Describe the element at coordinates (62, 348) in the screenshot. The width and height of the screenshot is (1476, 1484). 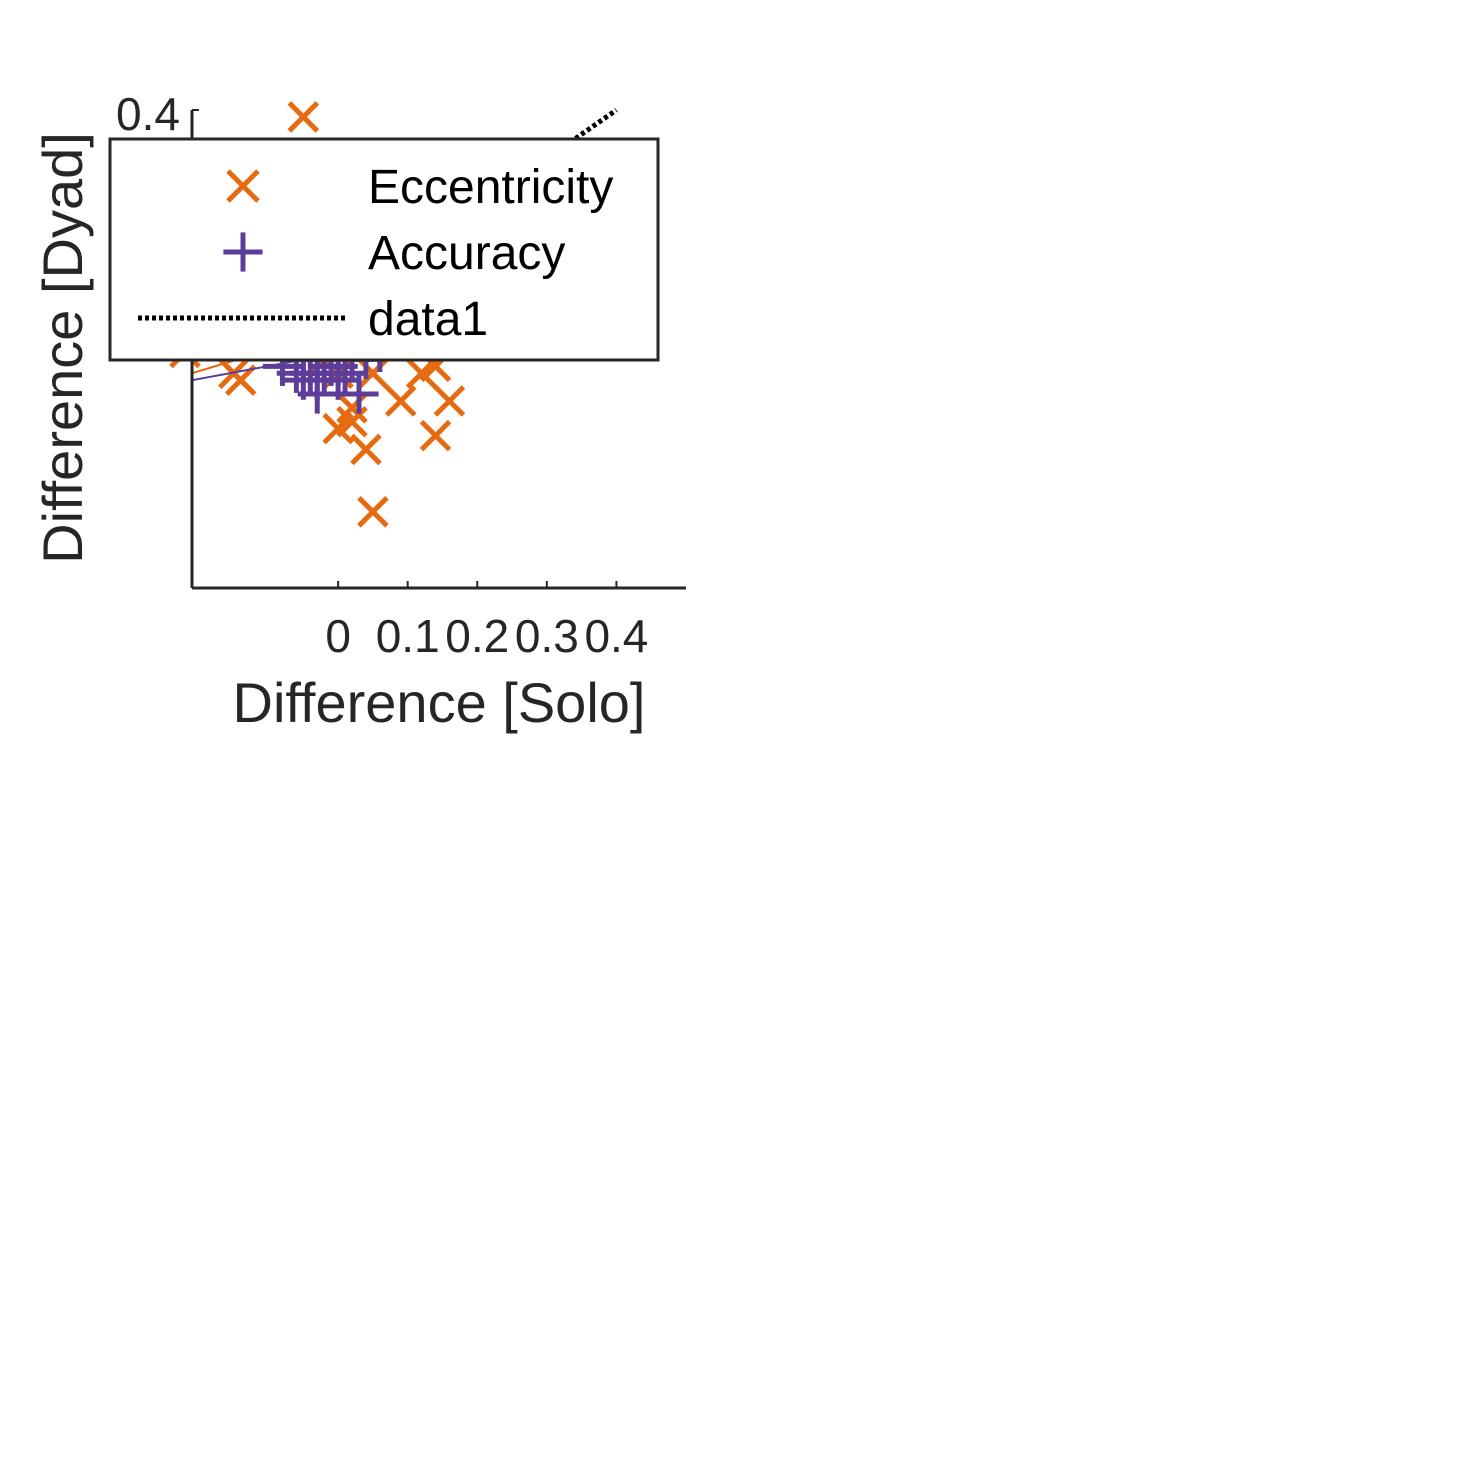
I see `y-axis-label: Difference [Dyad]` at that location.